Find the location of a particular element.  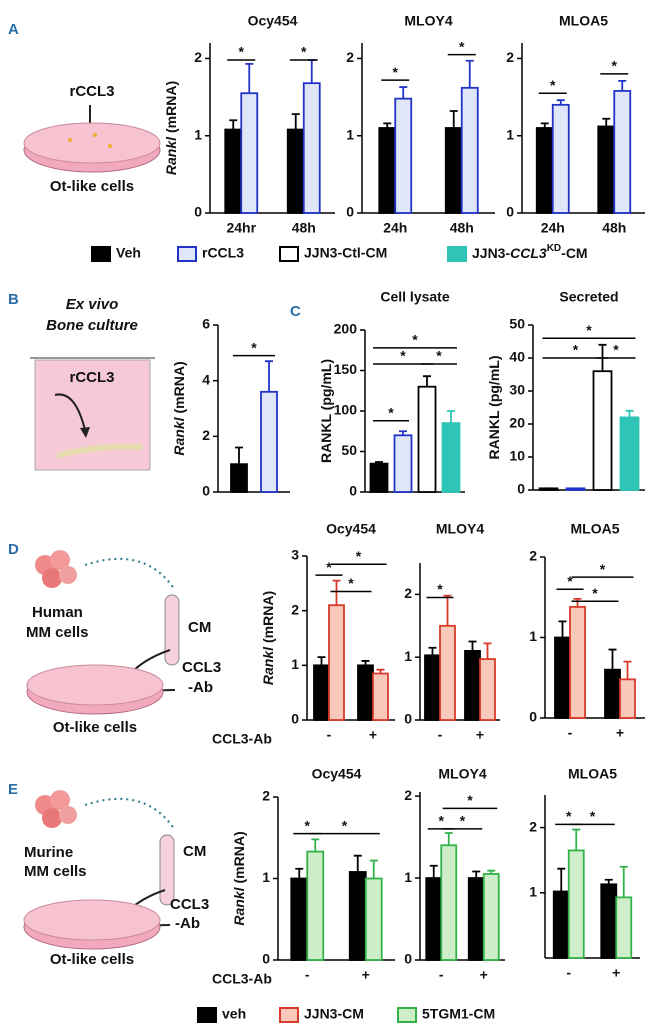

legend-swatch is located at coordinates (289, 254).